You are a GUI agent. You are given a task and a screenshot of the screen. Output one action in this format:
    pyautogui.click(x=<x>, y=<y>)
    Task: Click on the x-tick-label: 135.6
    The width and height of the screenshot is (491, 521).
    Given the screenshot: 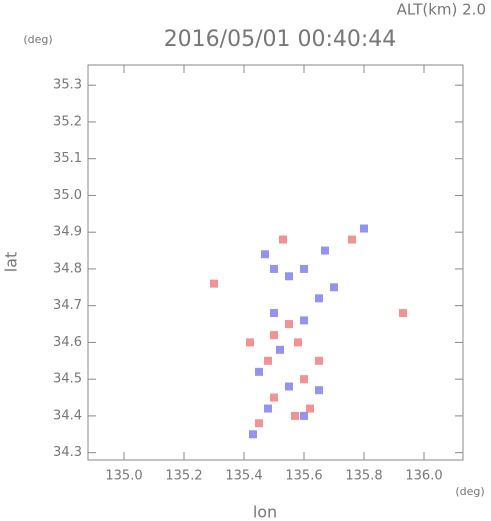 What is the action you would take?
    pyautogui.click(x=303, y=476)
    